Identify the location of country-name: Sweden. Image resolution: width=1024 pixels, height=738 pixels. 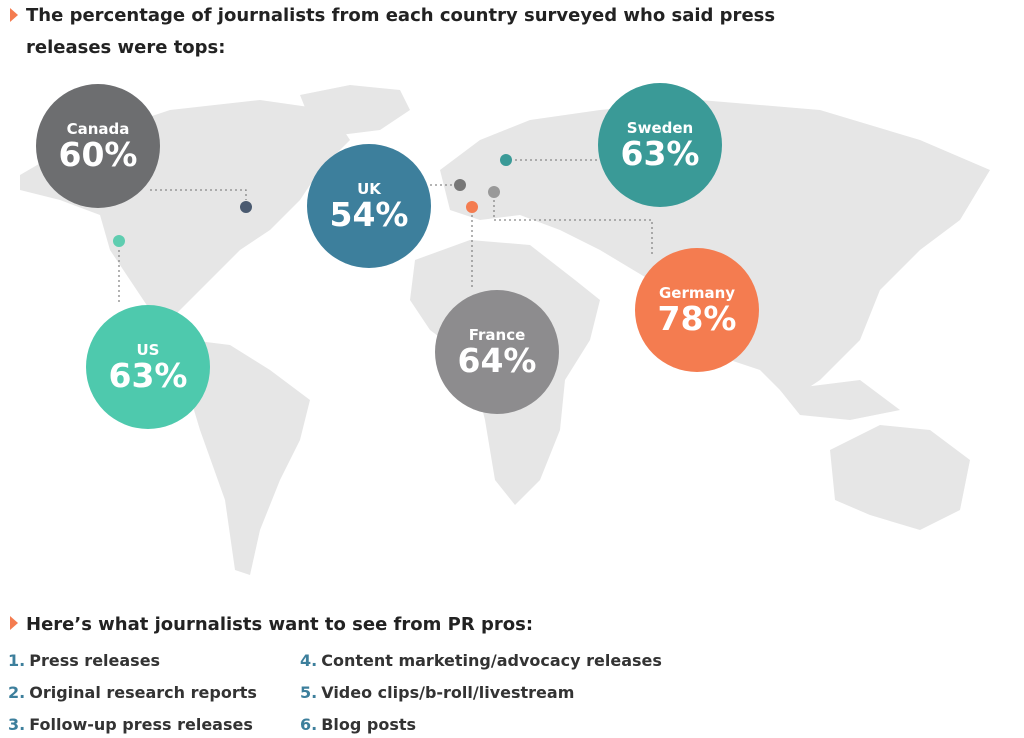
(660, 128).